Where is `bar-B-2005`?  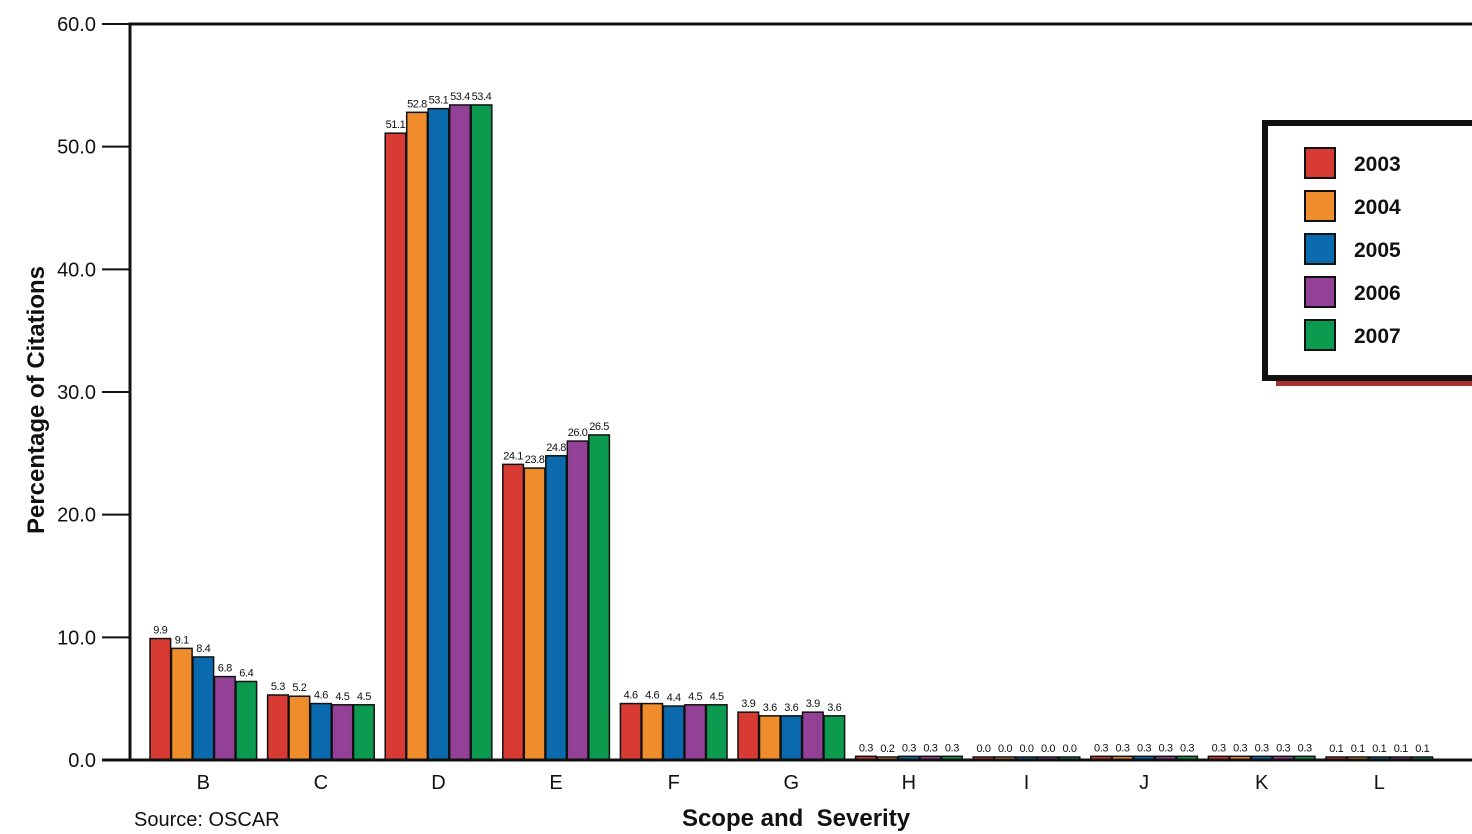
bar-B-2005 is located at coordinates (203, 708).